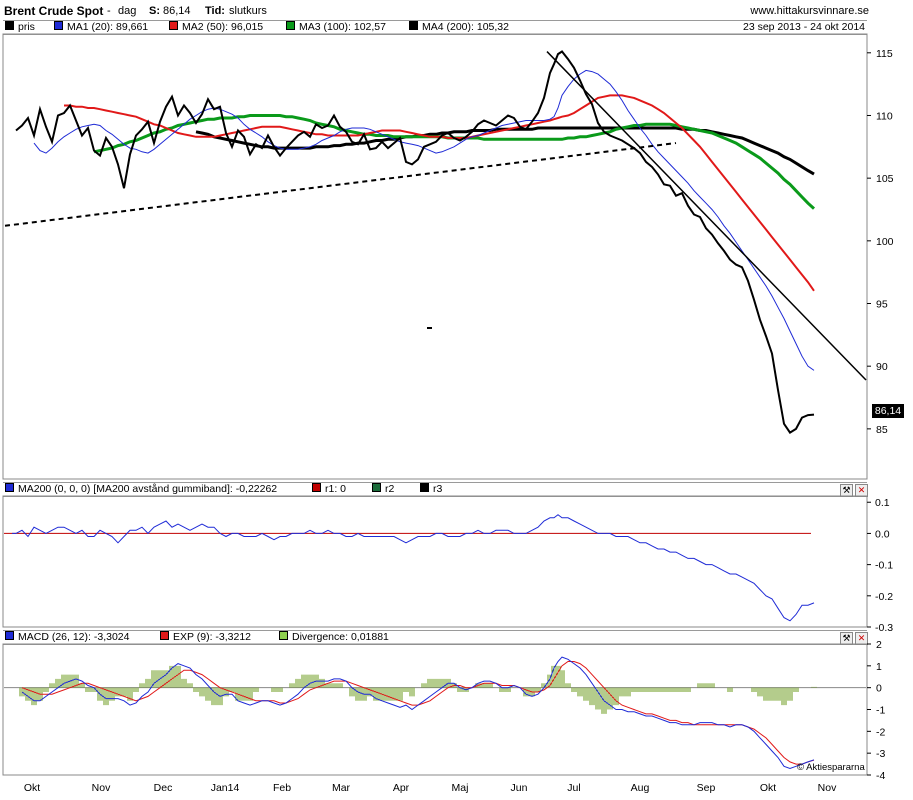 The width and height of the screenshot is (913, 800). What do you see at coordinates (164, 635) in the screenshot?
I see `legend-swatch-exp` at bounding box center [164, 635].